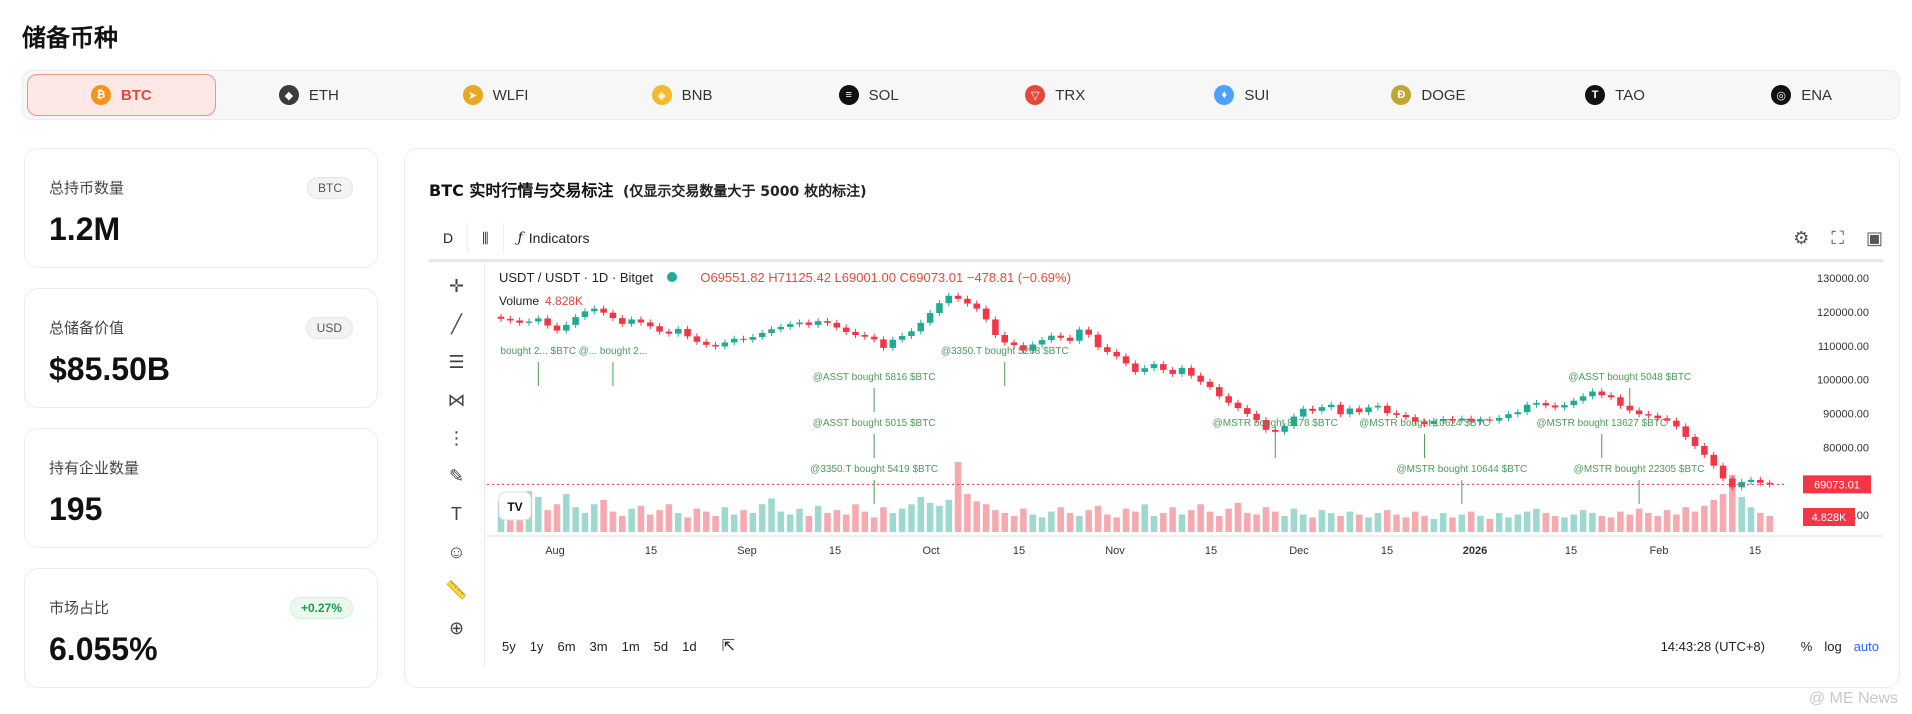 The width and height of the screenshot is (1912, 714). What do you see at coordinates (1055, 95) in the screenshot?
I see `coin-tab-trx: ▽ TRX` at bounding box center [1055, 95].